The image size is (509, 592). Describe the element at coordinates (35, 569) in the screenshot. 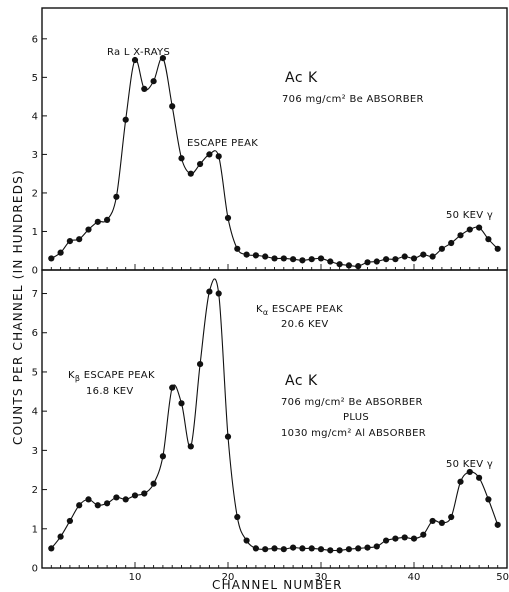

I see `bottom-y-tick-label: 0` at that location.